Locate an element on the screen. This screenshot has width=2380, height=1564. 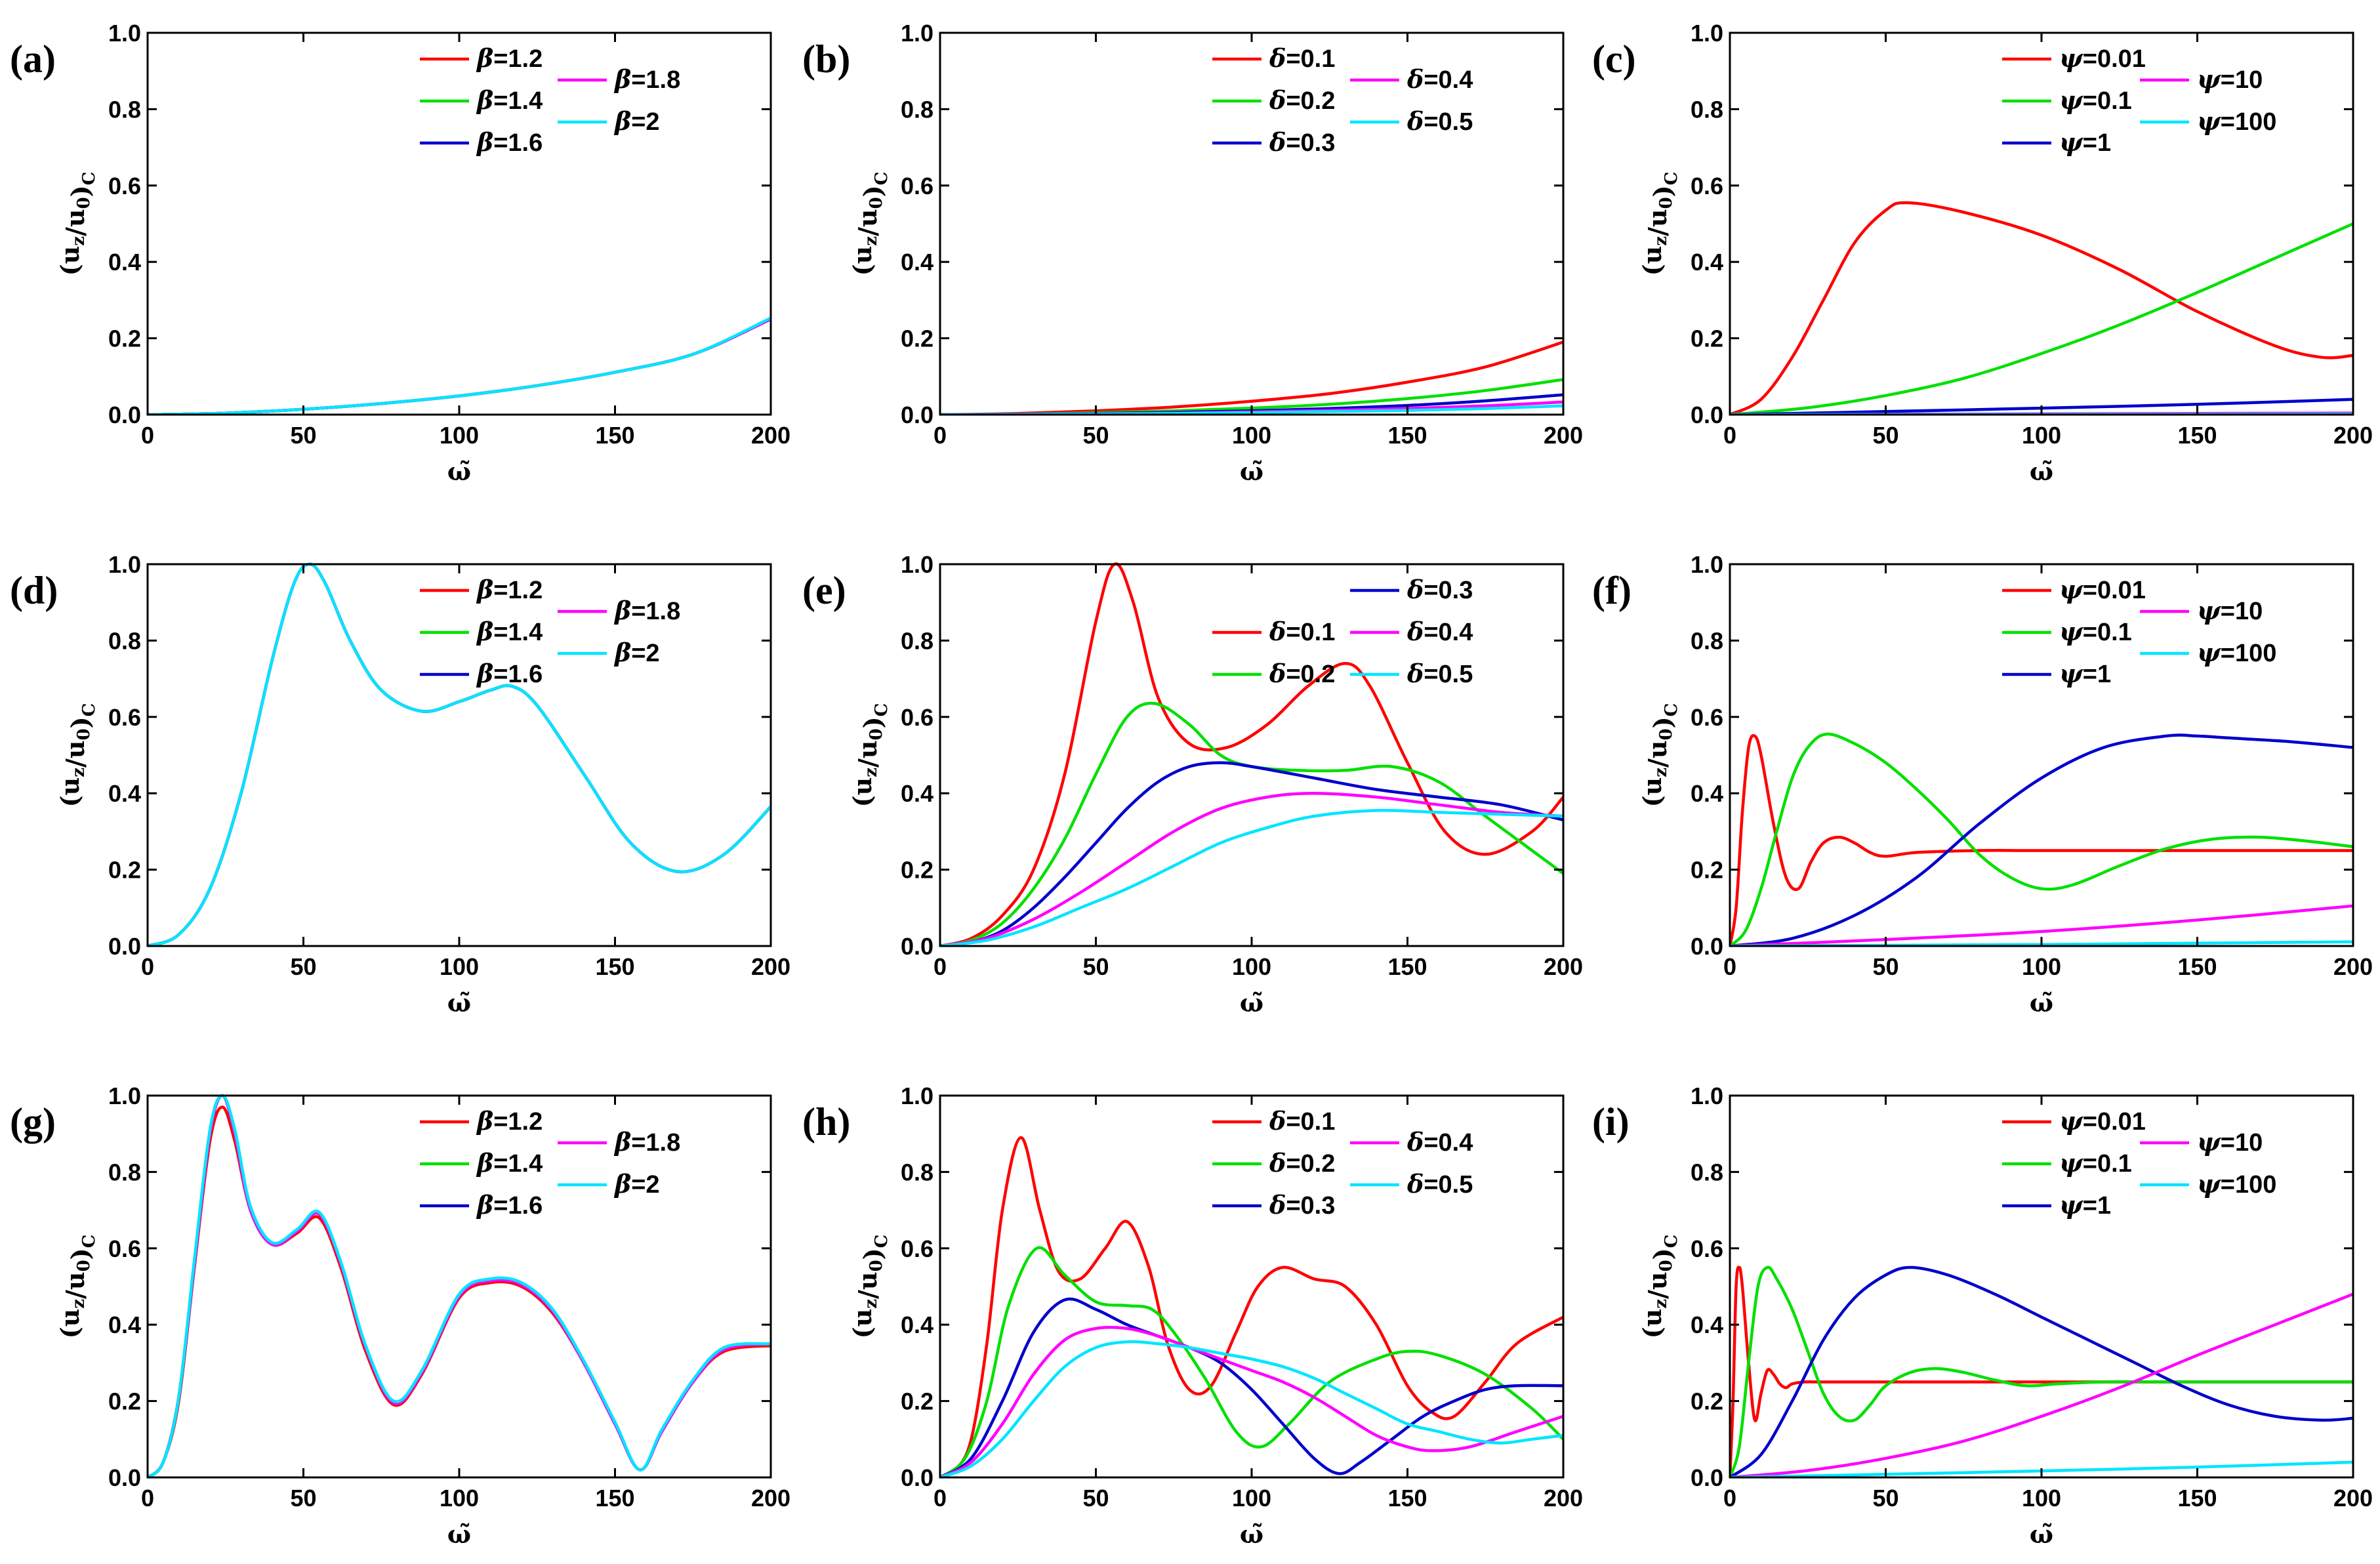
panel-label: (a) is located at coordinates (33, 59).